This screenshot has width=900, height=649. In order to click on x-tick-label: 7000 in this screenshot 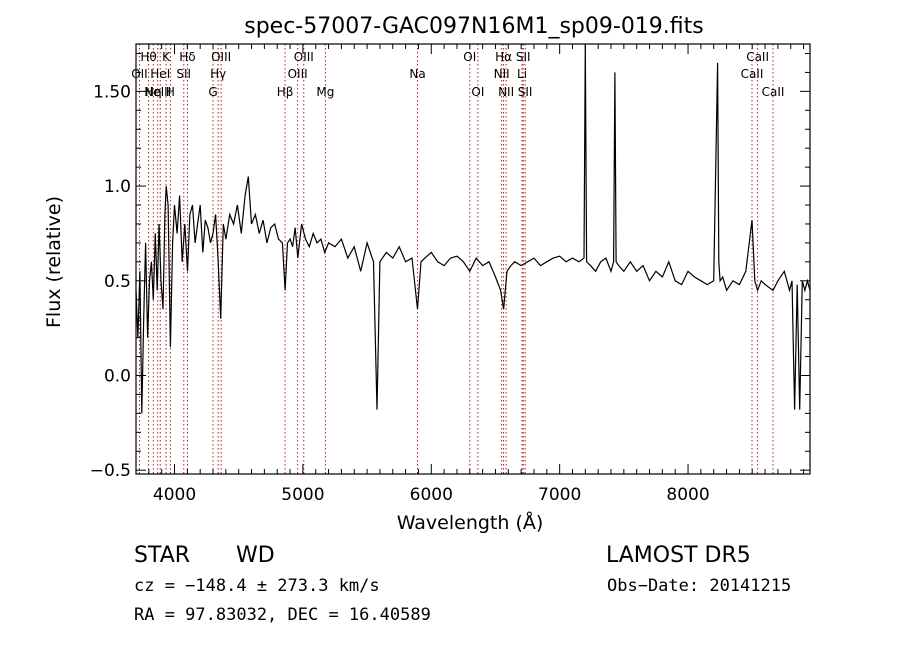, I will do `click(559, 495)`.